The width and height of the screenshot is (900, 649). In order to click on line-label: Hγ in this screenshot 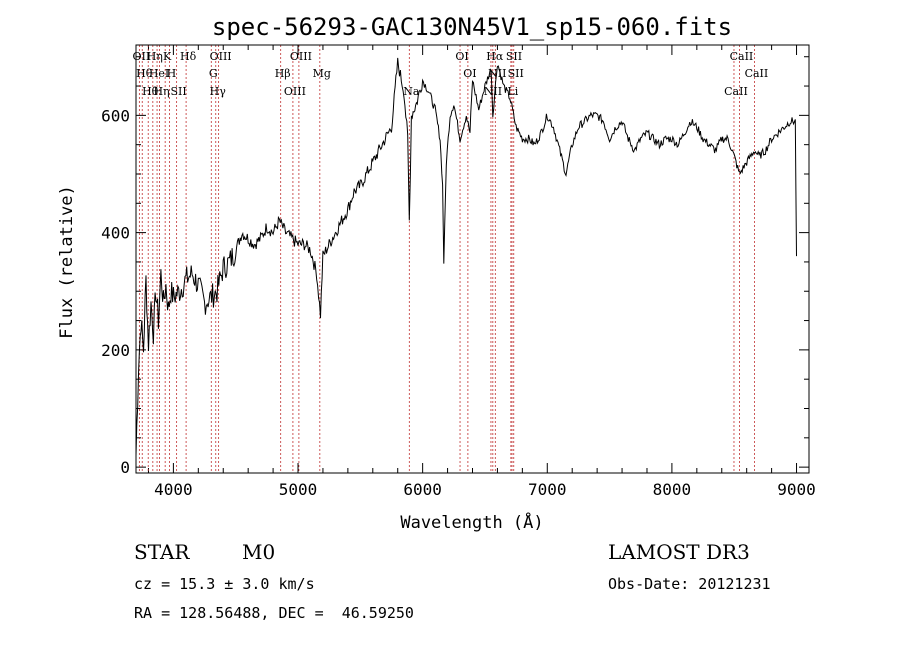, I will do `click(218, 91)`.